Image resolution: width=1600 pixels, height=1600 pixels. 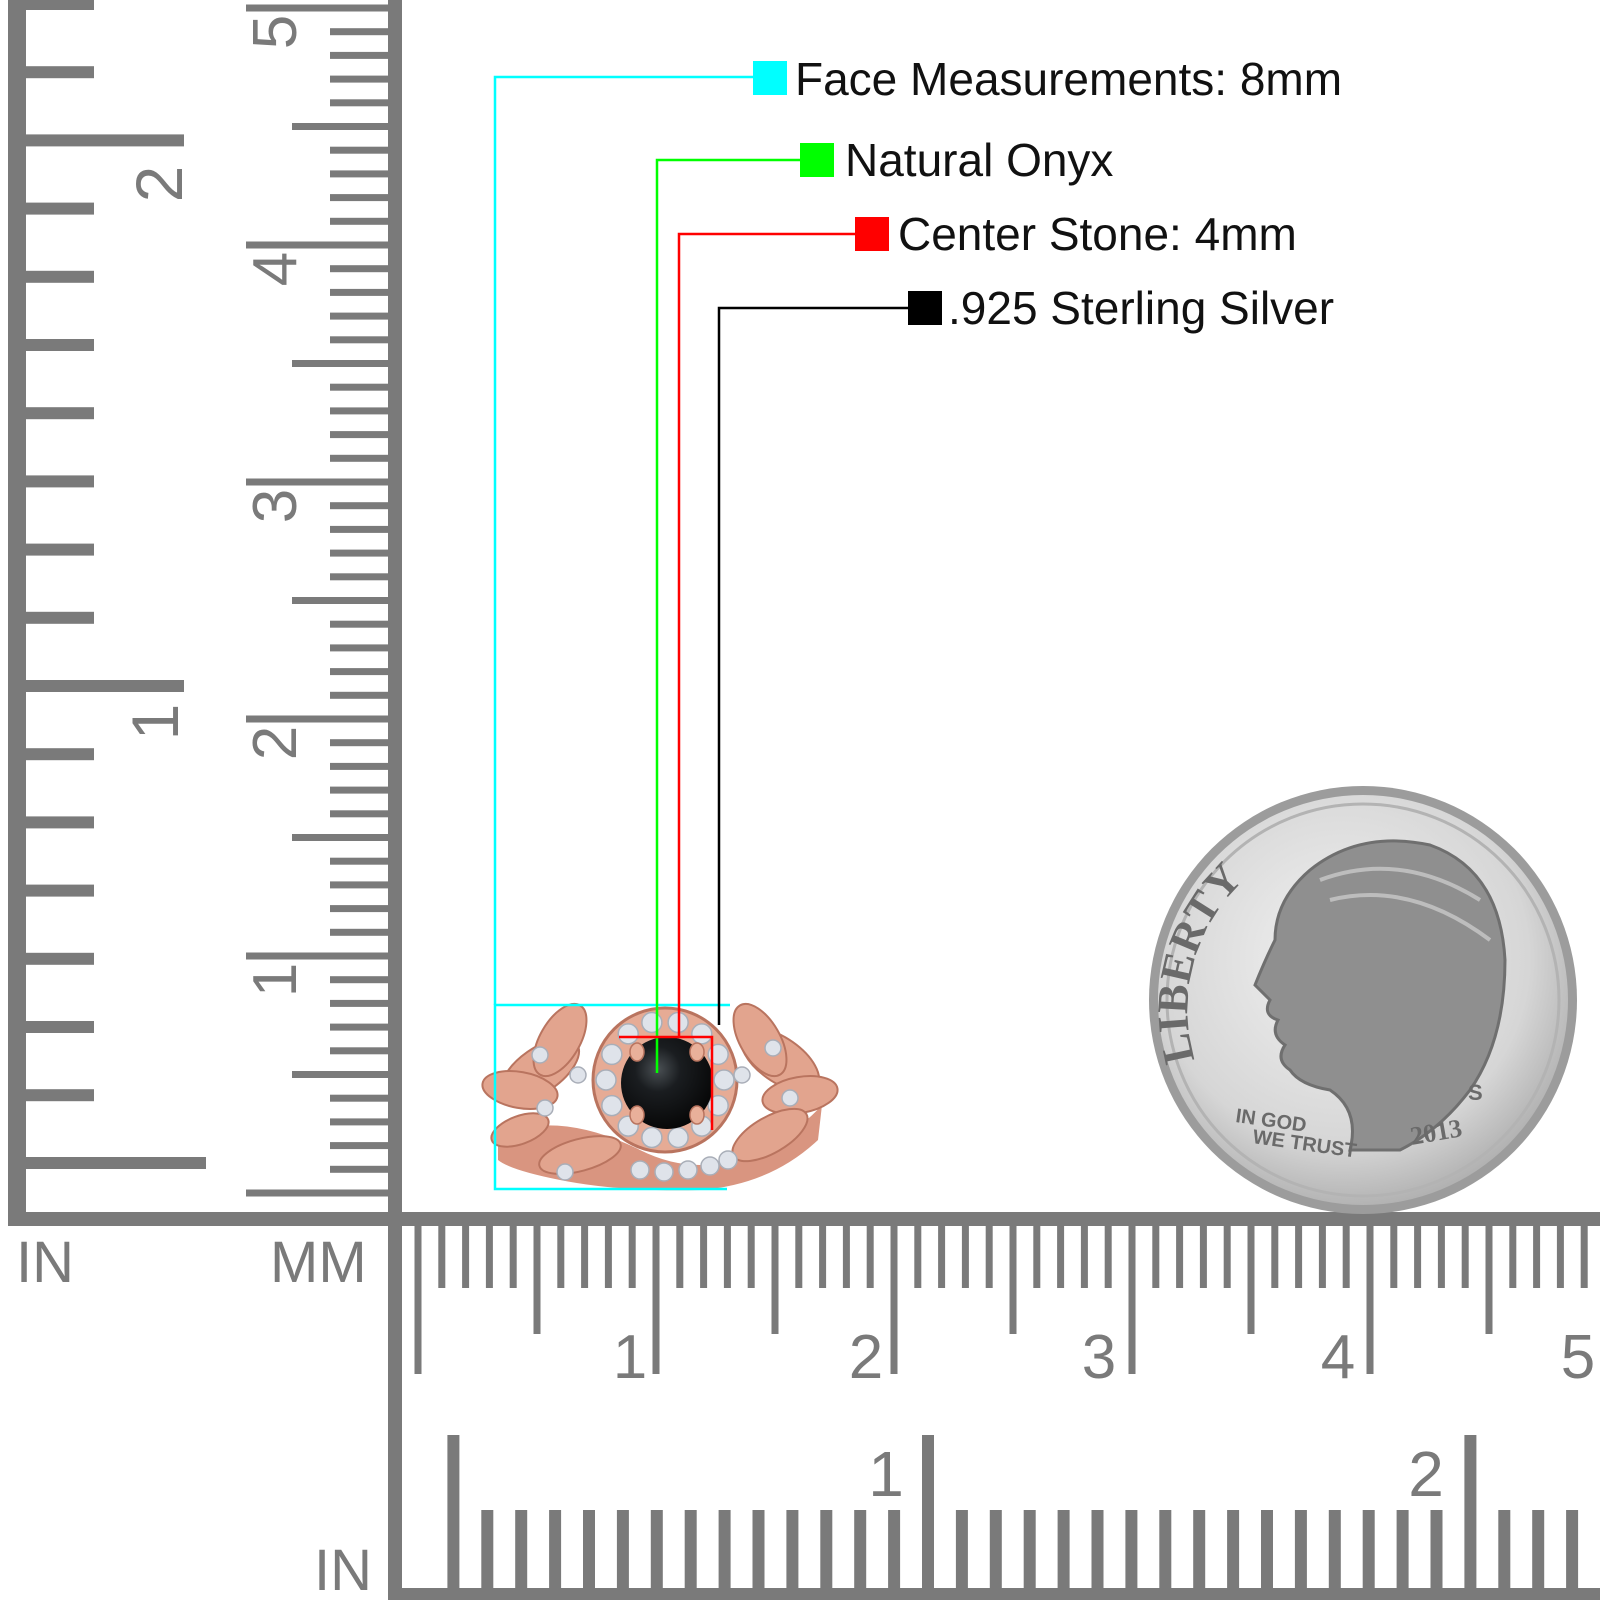 What do you see at coordinates (886, 1474) in the screenshot?
I see `horizontal-inch-label-1: 1` at bounding box center [886, 1474].